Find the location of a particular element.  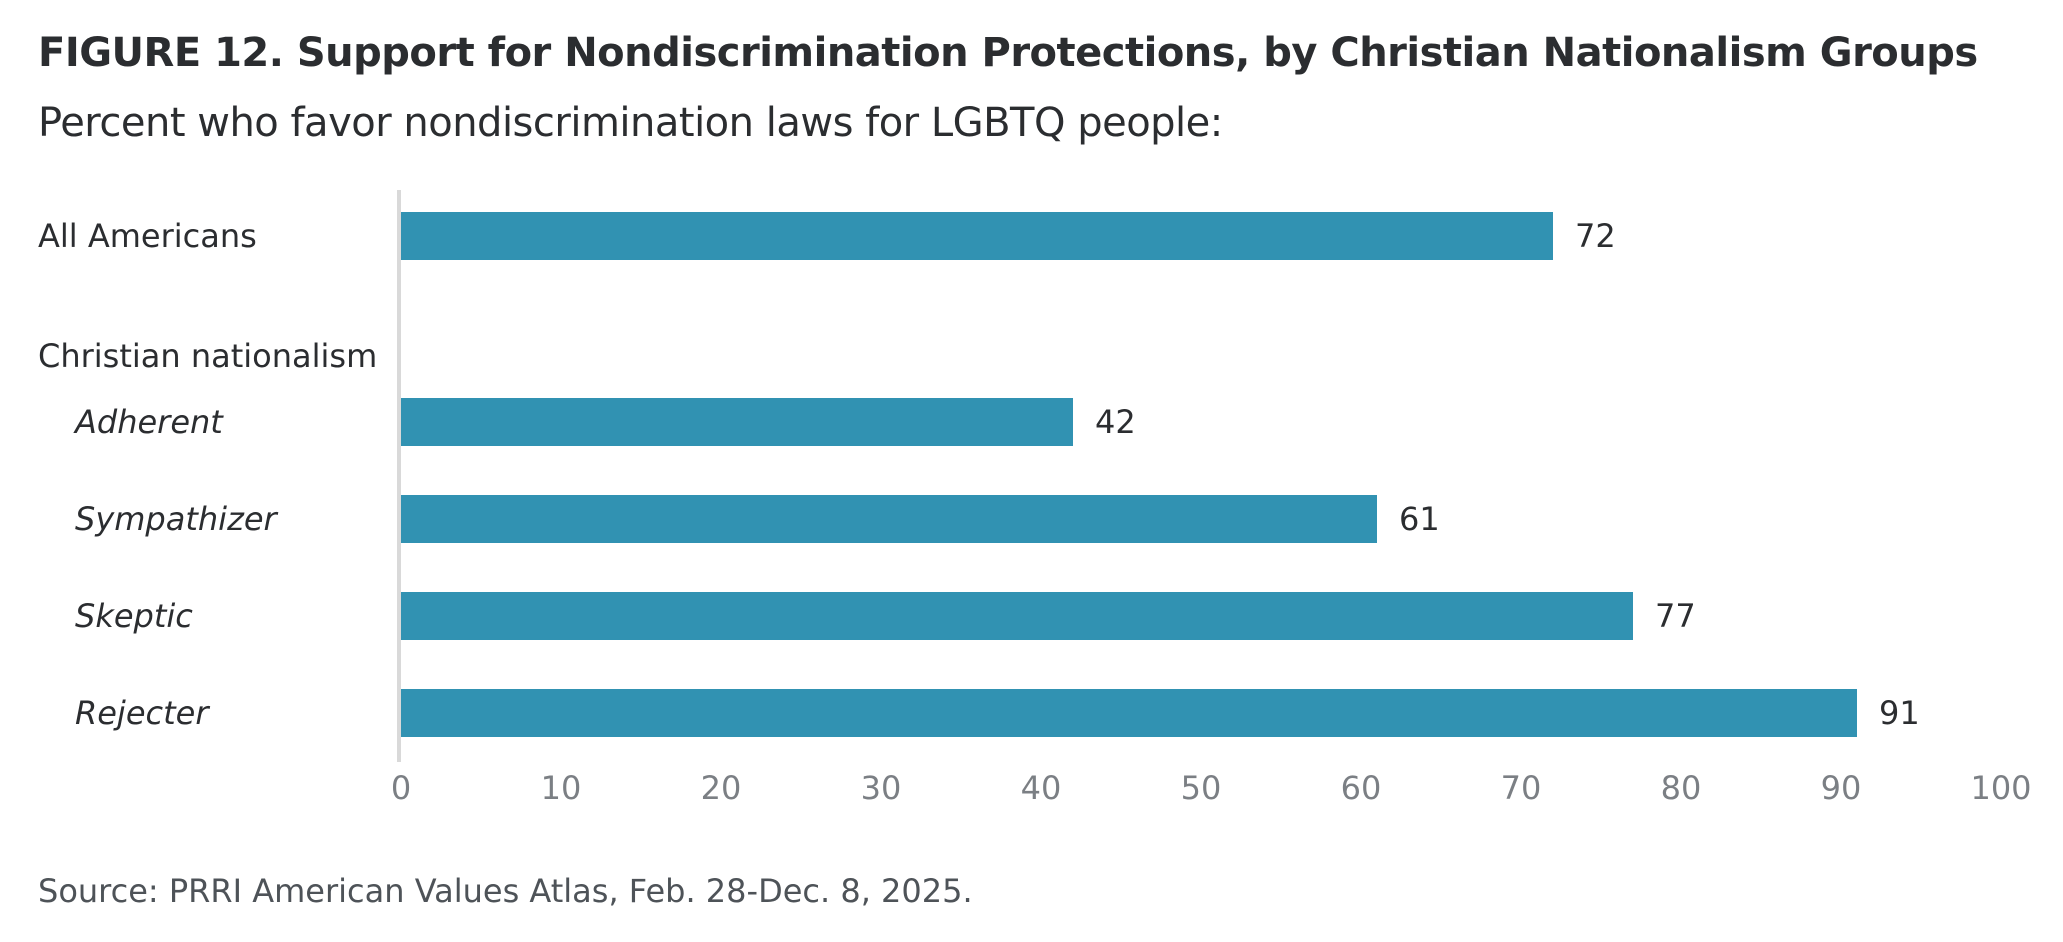

value-label: 42 is located at coordinates (1115, 422).